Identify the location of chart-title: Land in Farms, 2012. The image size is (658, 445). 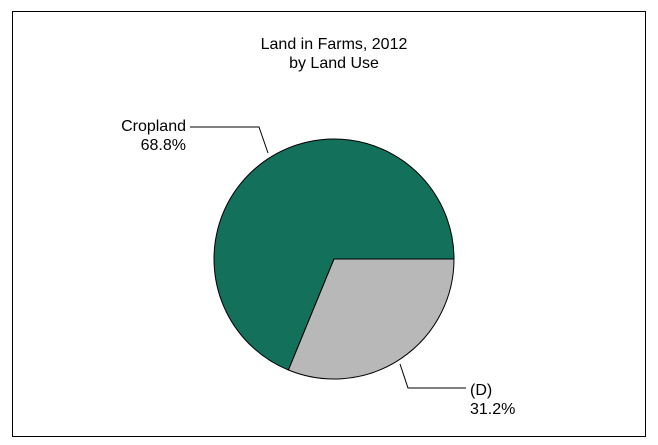
(334, 44).